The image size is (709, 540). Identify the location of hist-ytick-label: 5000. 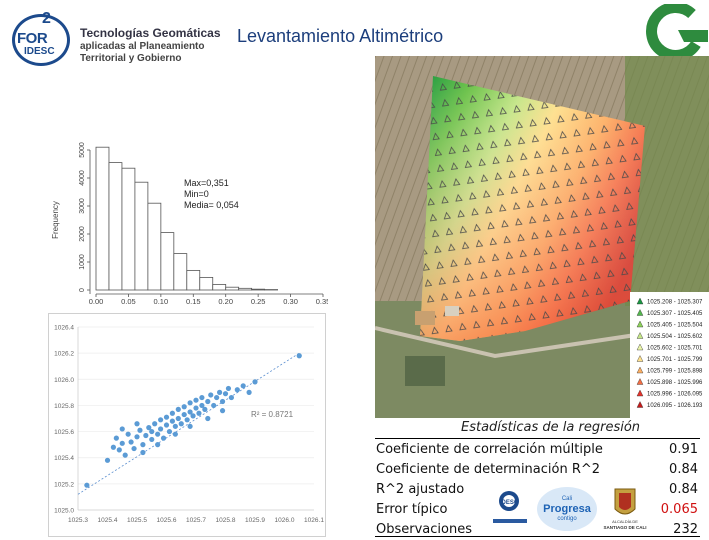
(82, 150).